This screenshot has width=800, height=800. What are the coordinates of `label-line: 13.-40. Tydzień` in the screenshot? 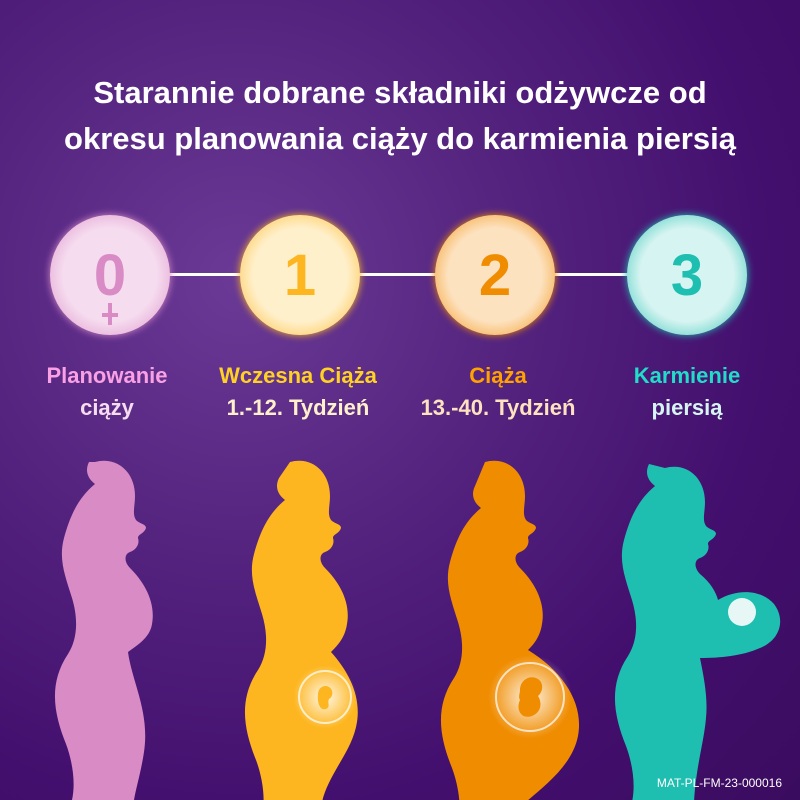 It's located at (498, 407).